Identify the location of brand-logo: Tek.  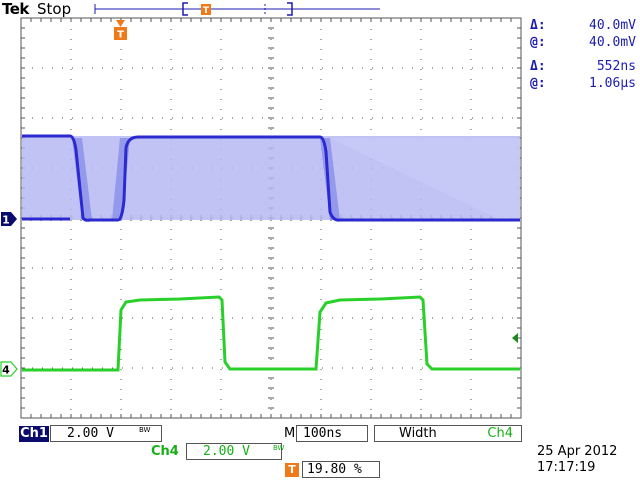
(15, 9).